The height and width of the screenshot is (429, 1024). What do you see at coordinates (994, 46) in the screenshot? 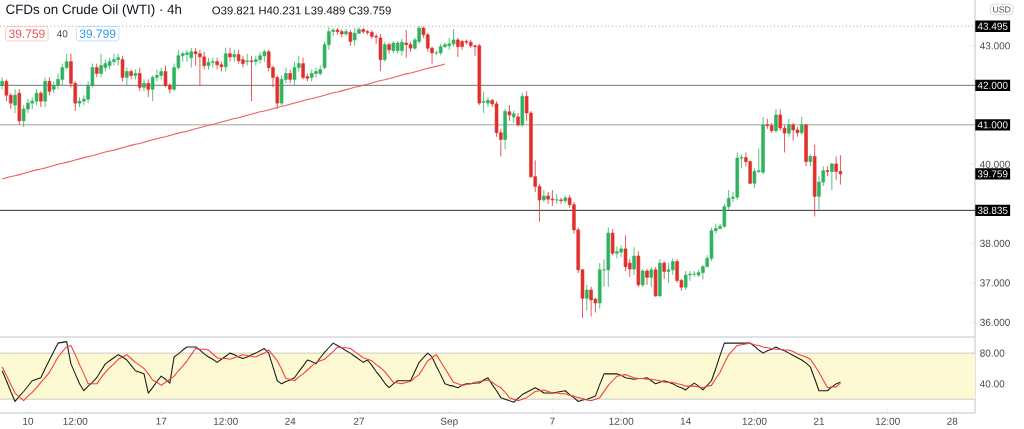
I see `y-tick-label: 43.000` at bounding box center [994, 46].